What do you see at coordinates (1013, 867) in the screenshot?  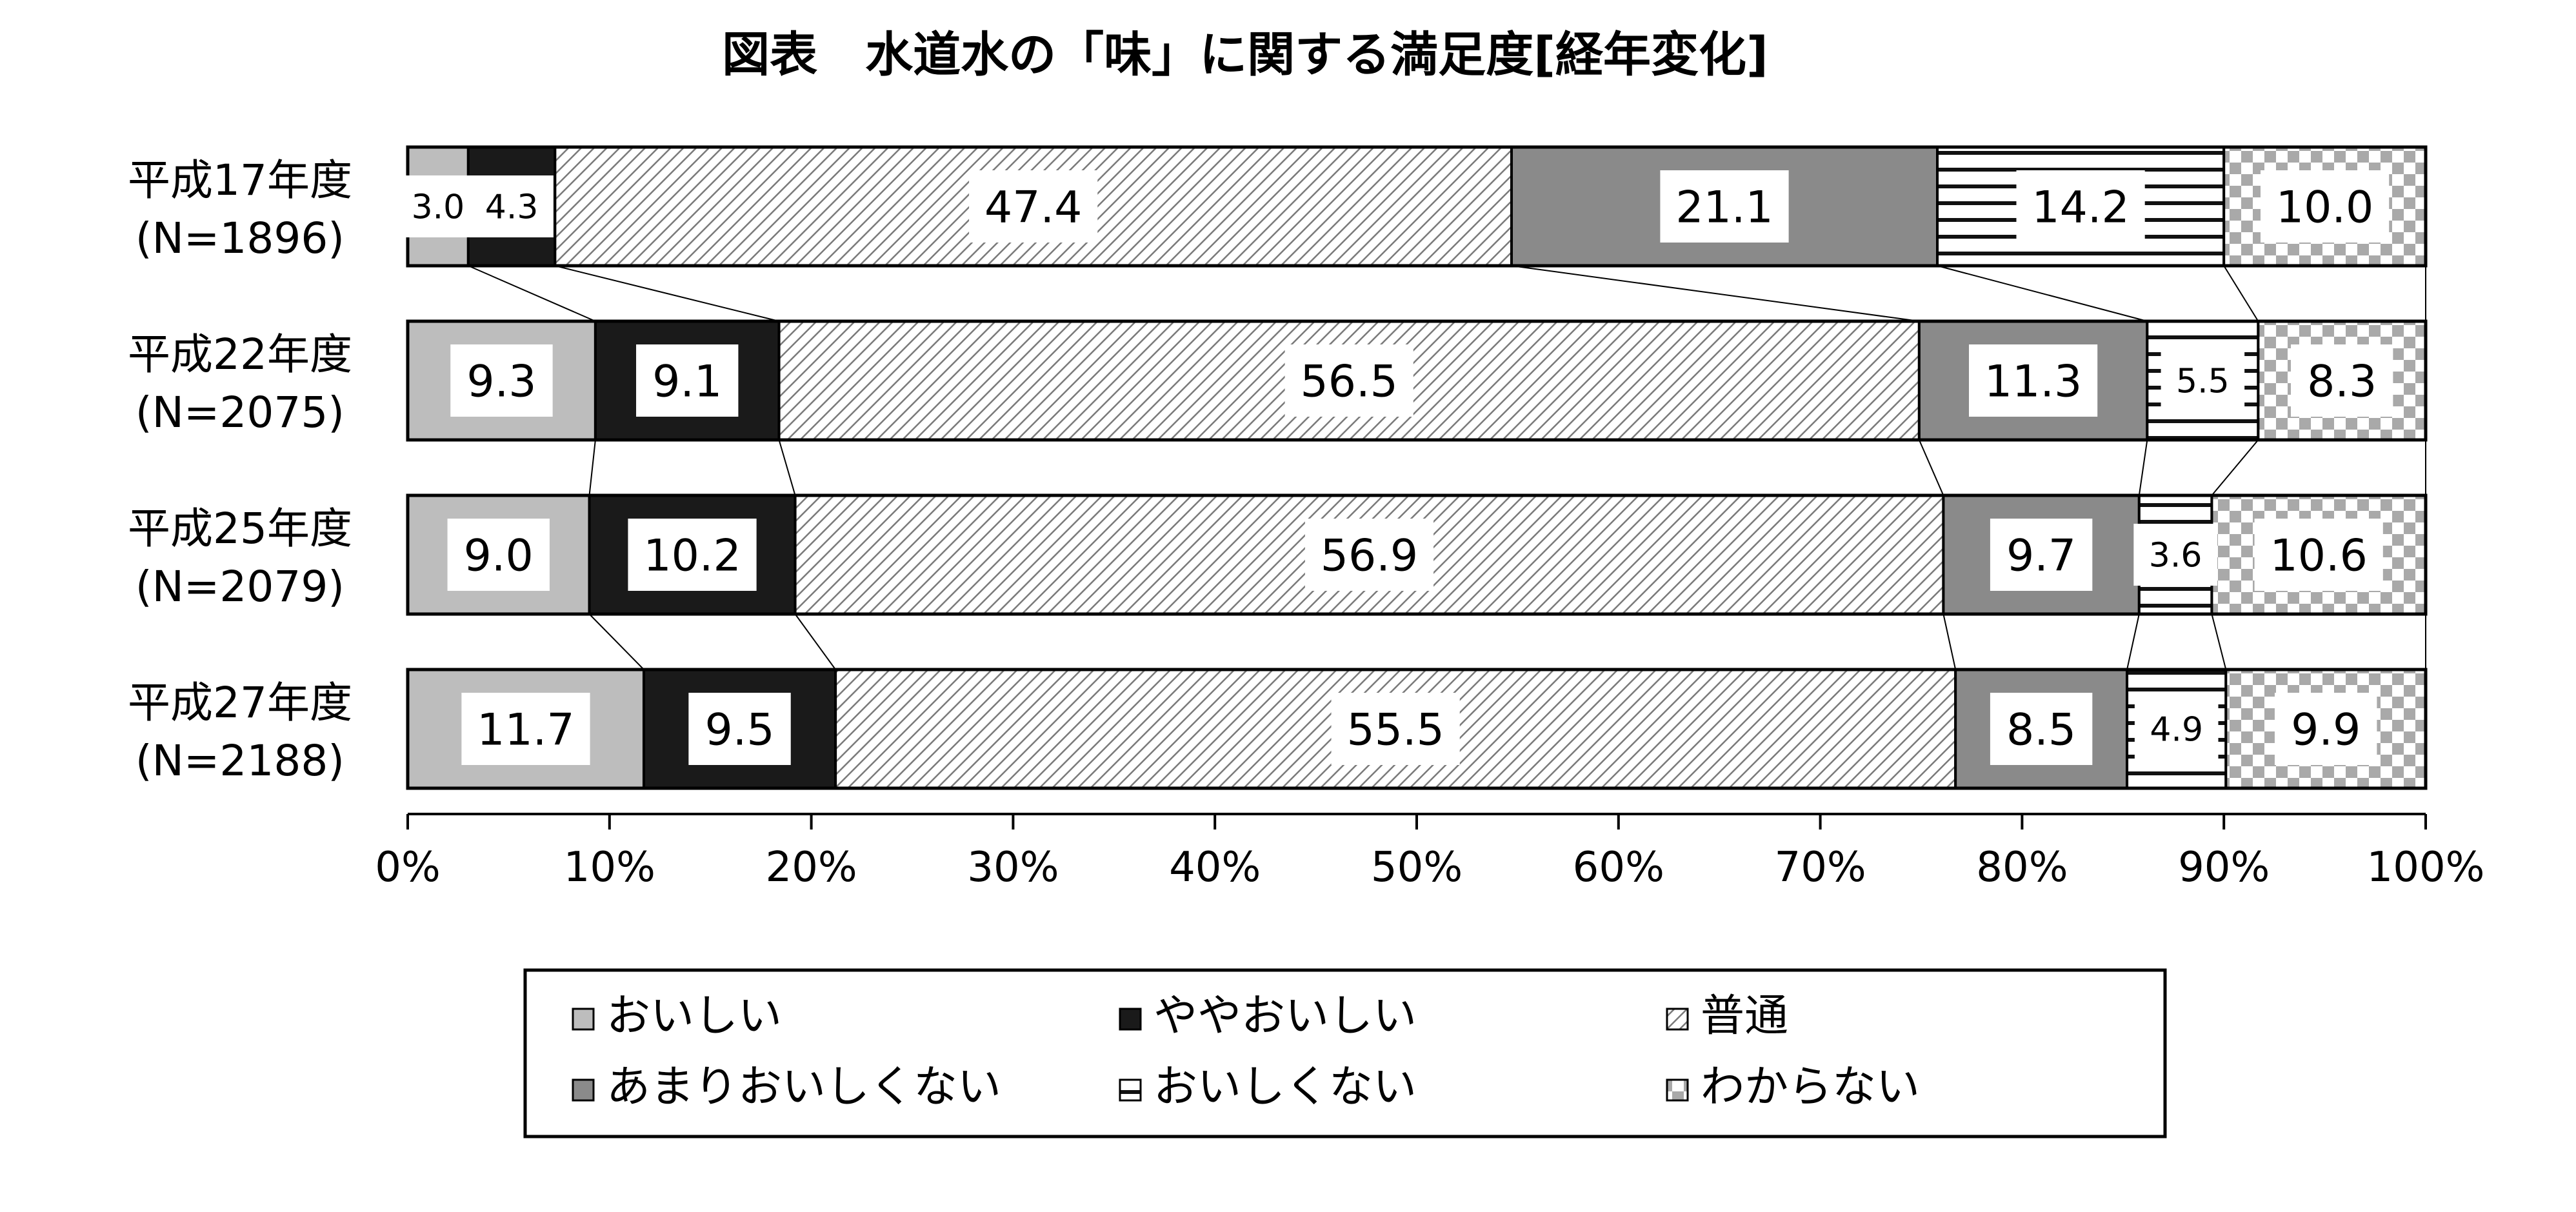 I see `x-tick-label: 30%` at bounding box center [1013, 867].